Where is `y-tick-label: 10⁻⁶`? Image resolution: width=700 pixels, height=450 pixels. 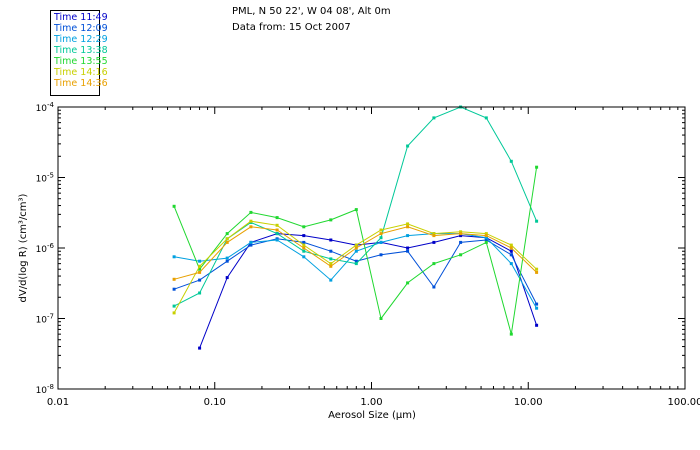
y-tick-label: 10⁻⁶ is located at coordinates (45, 248).